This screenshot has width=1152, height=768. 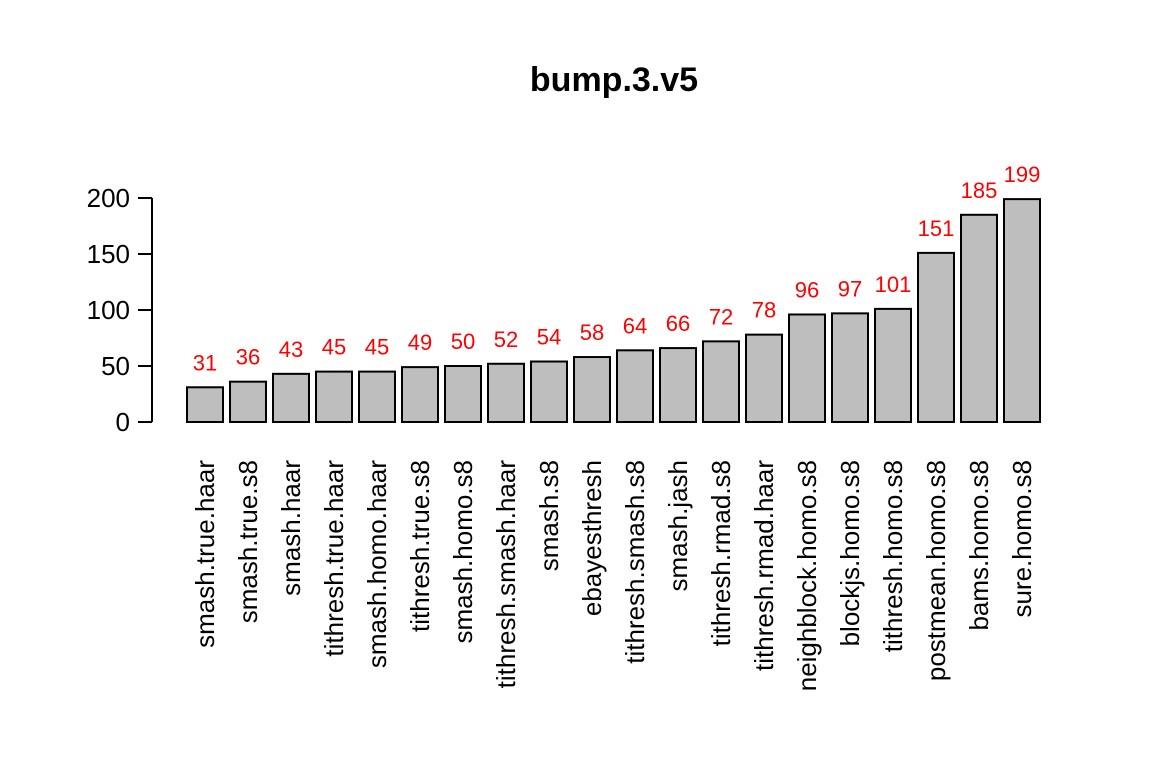 What do you see at coordinates (549, 515) in the screenshot?
I see `x-tick-label: smash.s8` at bounding box center [549, 515].